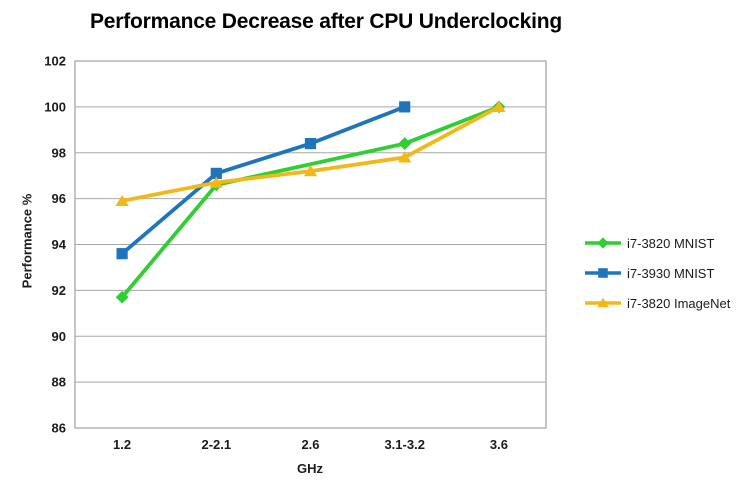  I want to click on x-axis-title: GHz, so click(310, 468).